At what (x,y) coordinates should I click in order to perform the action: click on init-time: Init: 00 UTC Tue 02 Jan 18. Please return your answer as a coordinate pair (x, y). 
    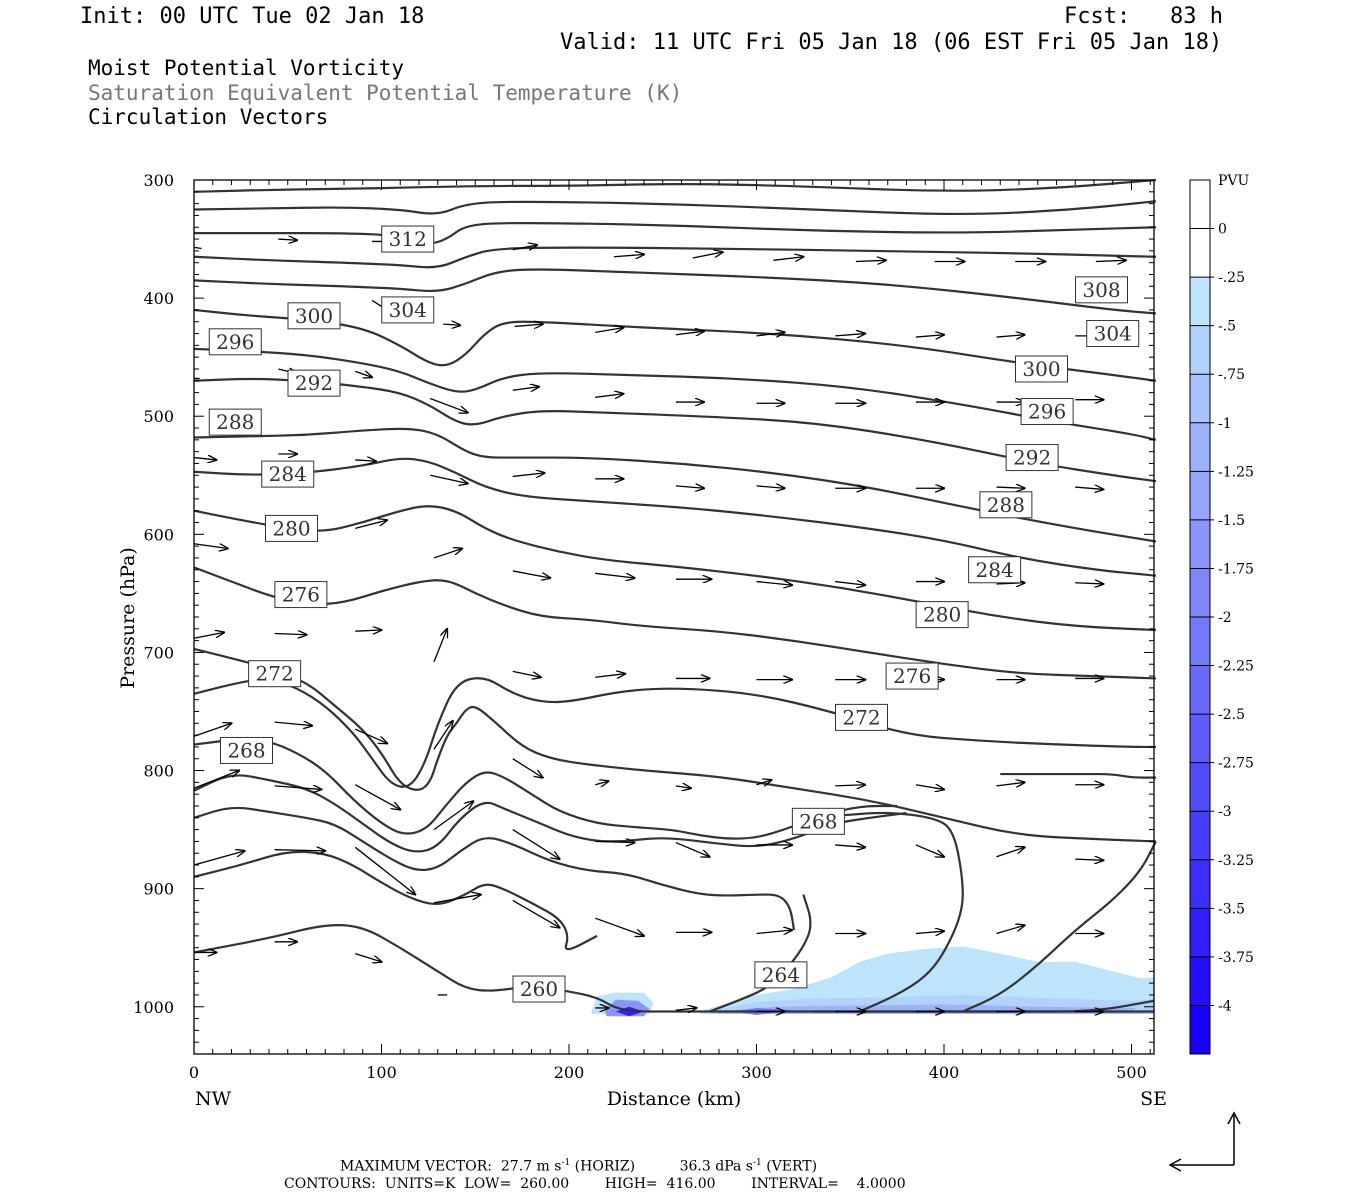
    Looking at the image, I should click on (252, 16).